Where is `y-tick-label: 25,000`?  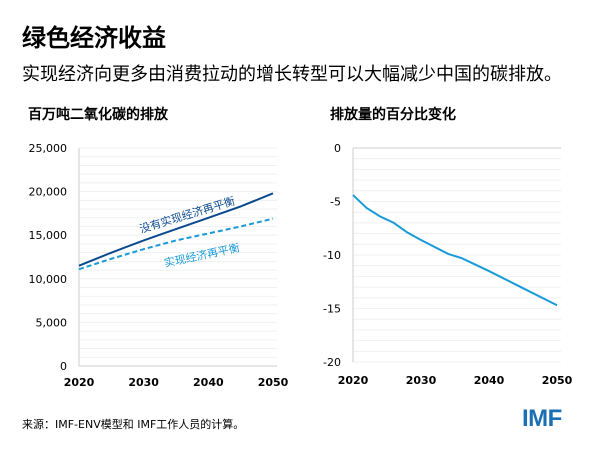 y-tick-label: 25,000 is located at coordinates (48, 148).